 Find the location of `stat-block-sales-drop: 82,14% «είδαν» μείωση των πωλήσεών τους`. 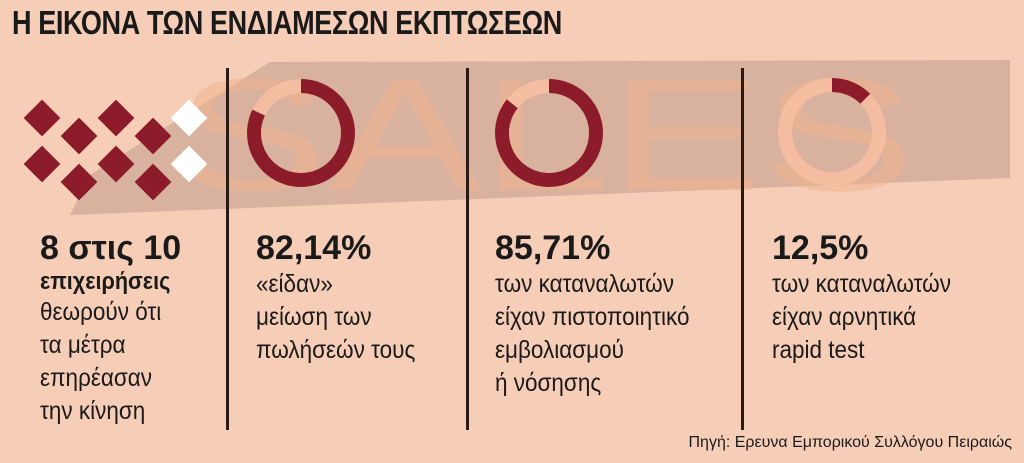

stat-block-sales-drop: 82,14% «είδαν» μείωση των πωλήσεών τους is located at coordinates (344, 297).